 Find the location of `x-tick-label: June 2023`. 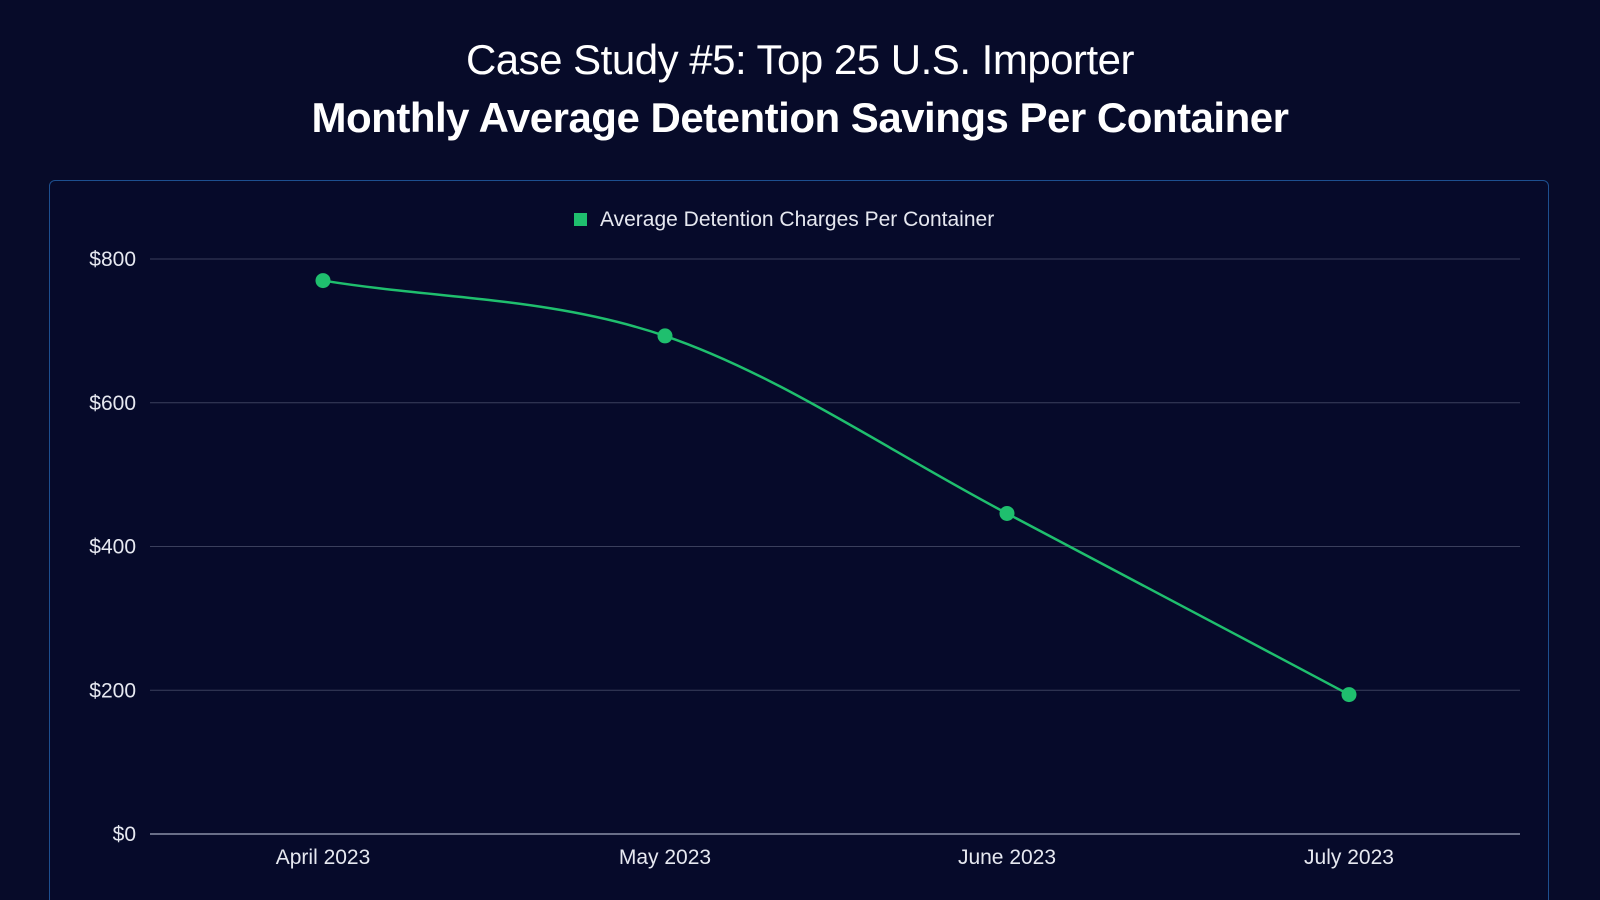

x-tick-label: June 2023 is located at coordinates (1007, 857).